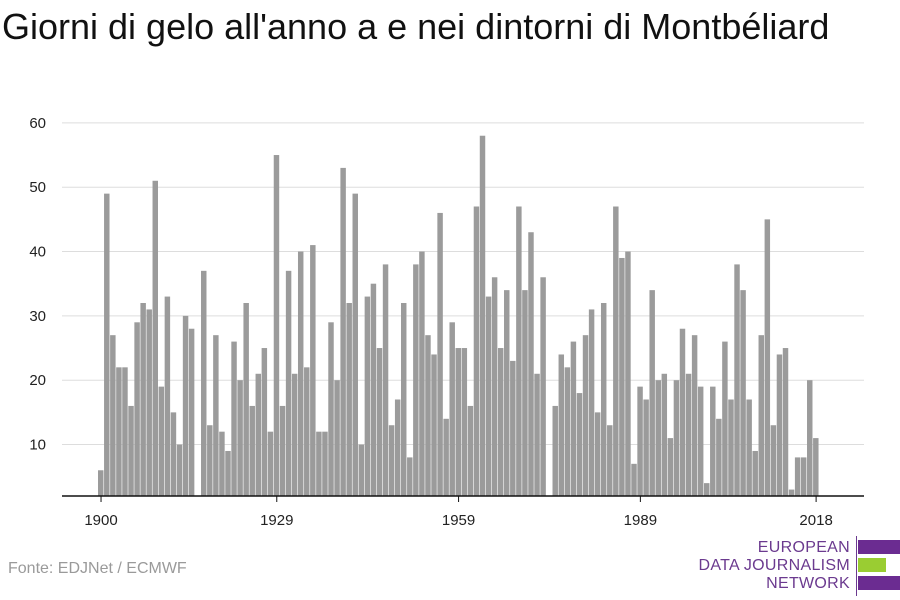 The image size is (900, 600). I want to click on y-tick-label: 50, so click(37, 187).